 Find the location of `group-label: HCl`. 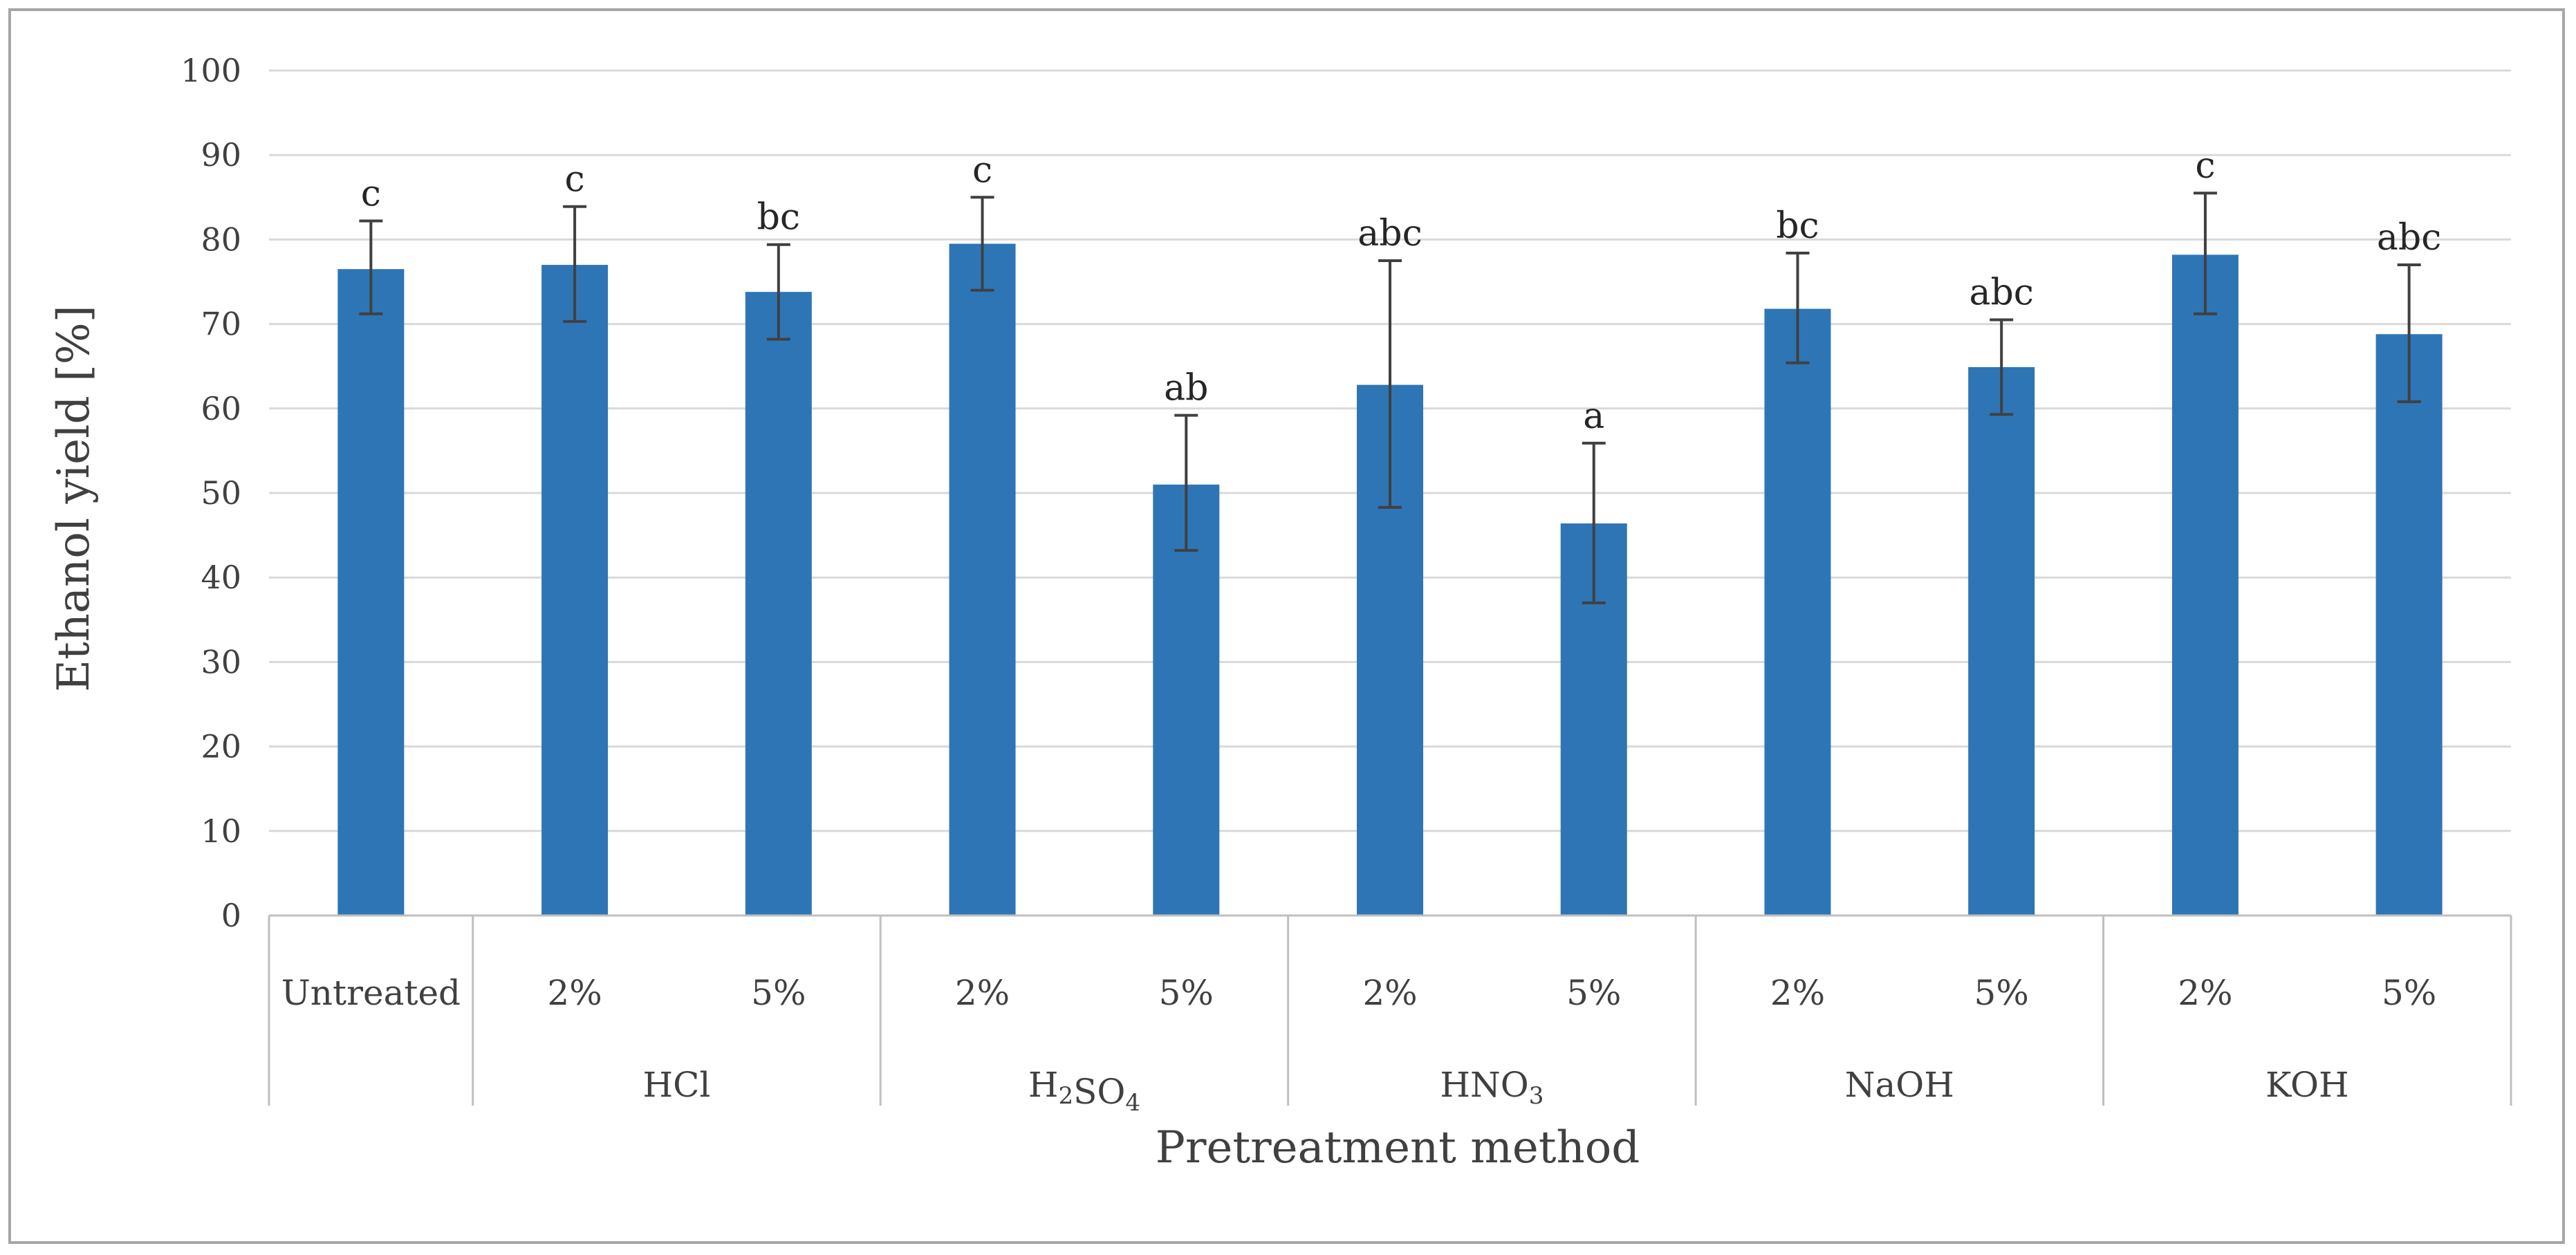

group-label: HCl is located at coordinates (677, 1085).